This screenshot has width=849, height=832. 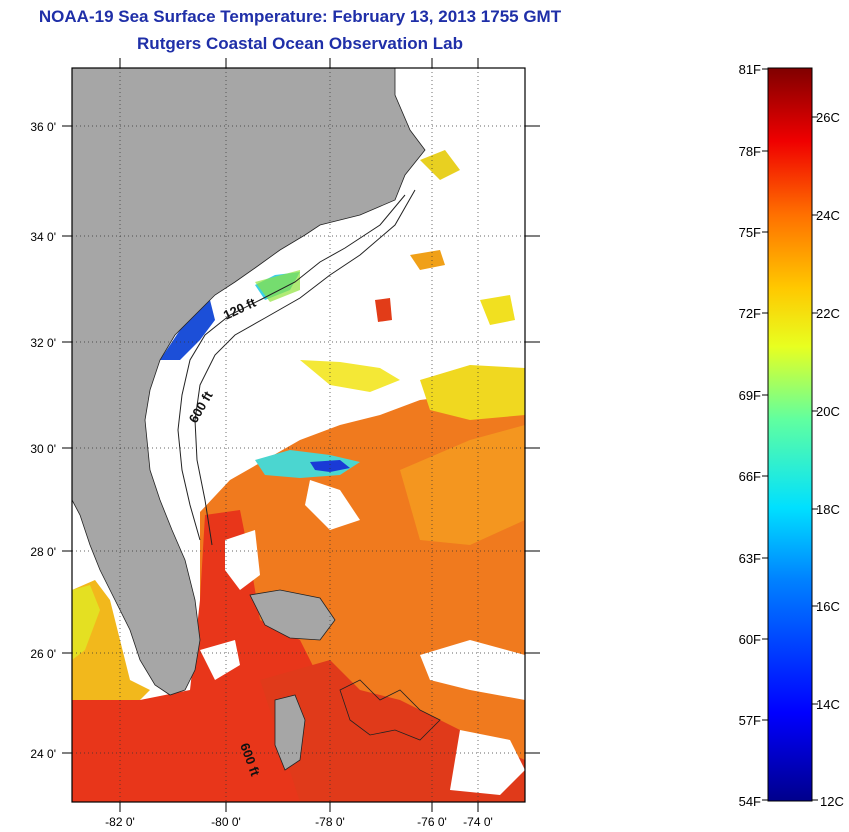 What do you see at coordinates (43, 127) in the screenshot?
I see `lat-label: 36 0'` at bounding box center [43, 127].